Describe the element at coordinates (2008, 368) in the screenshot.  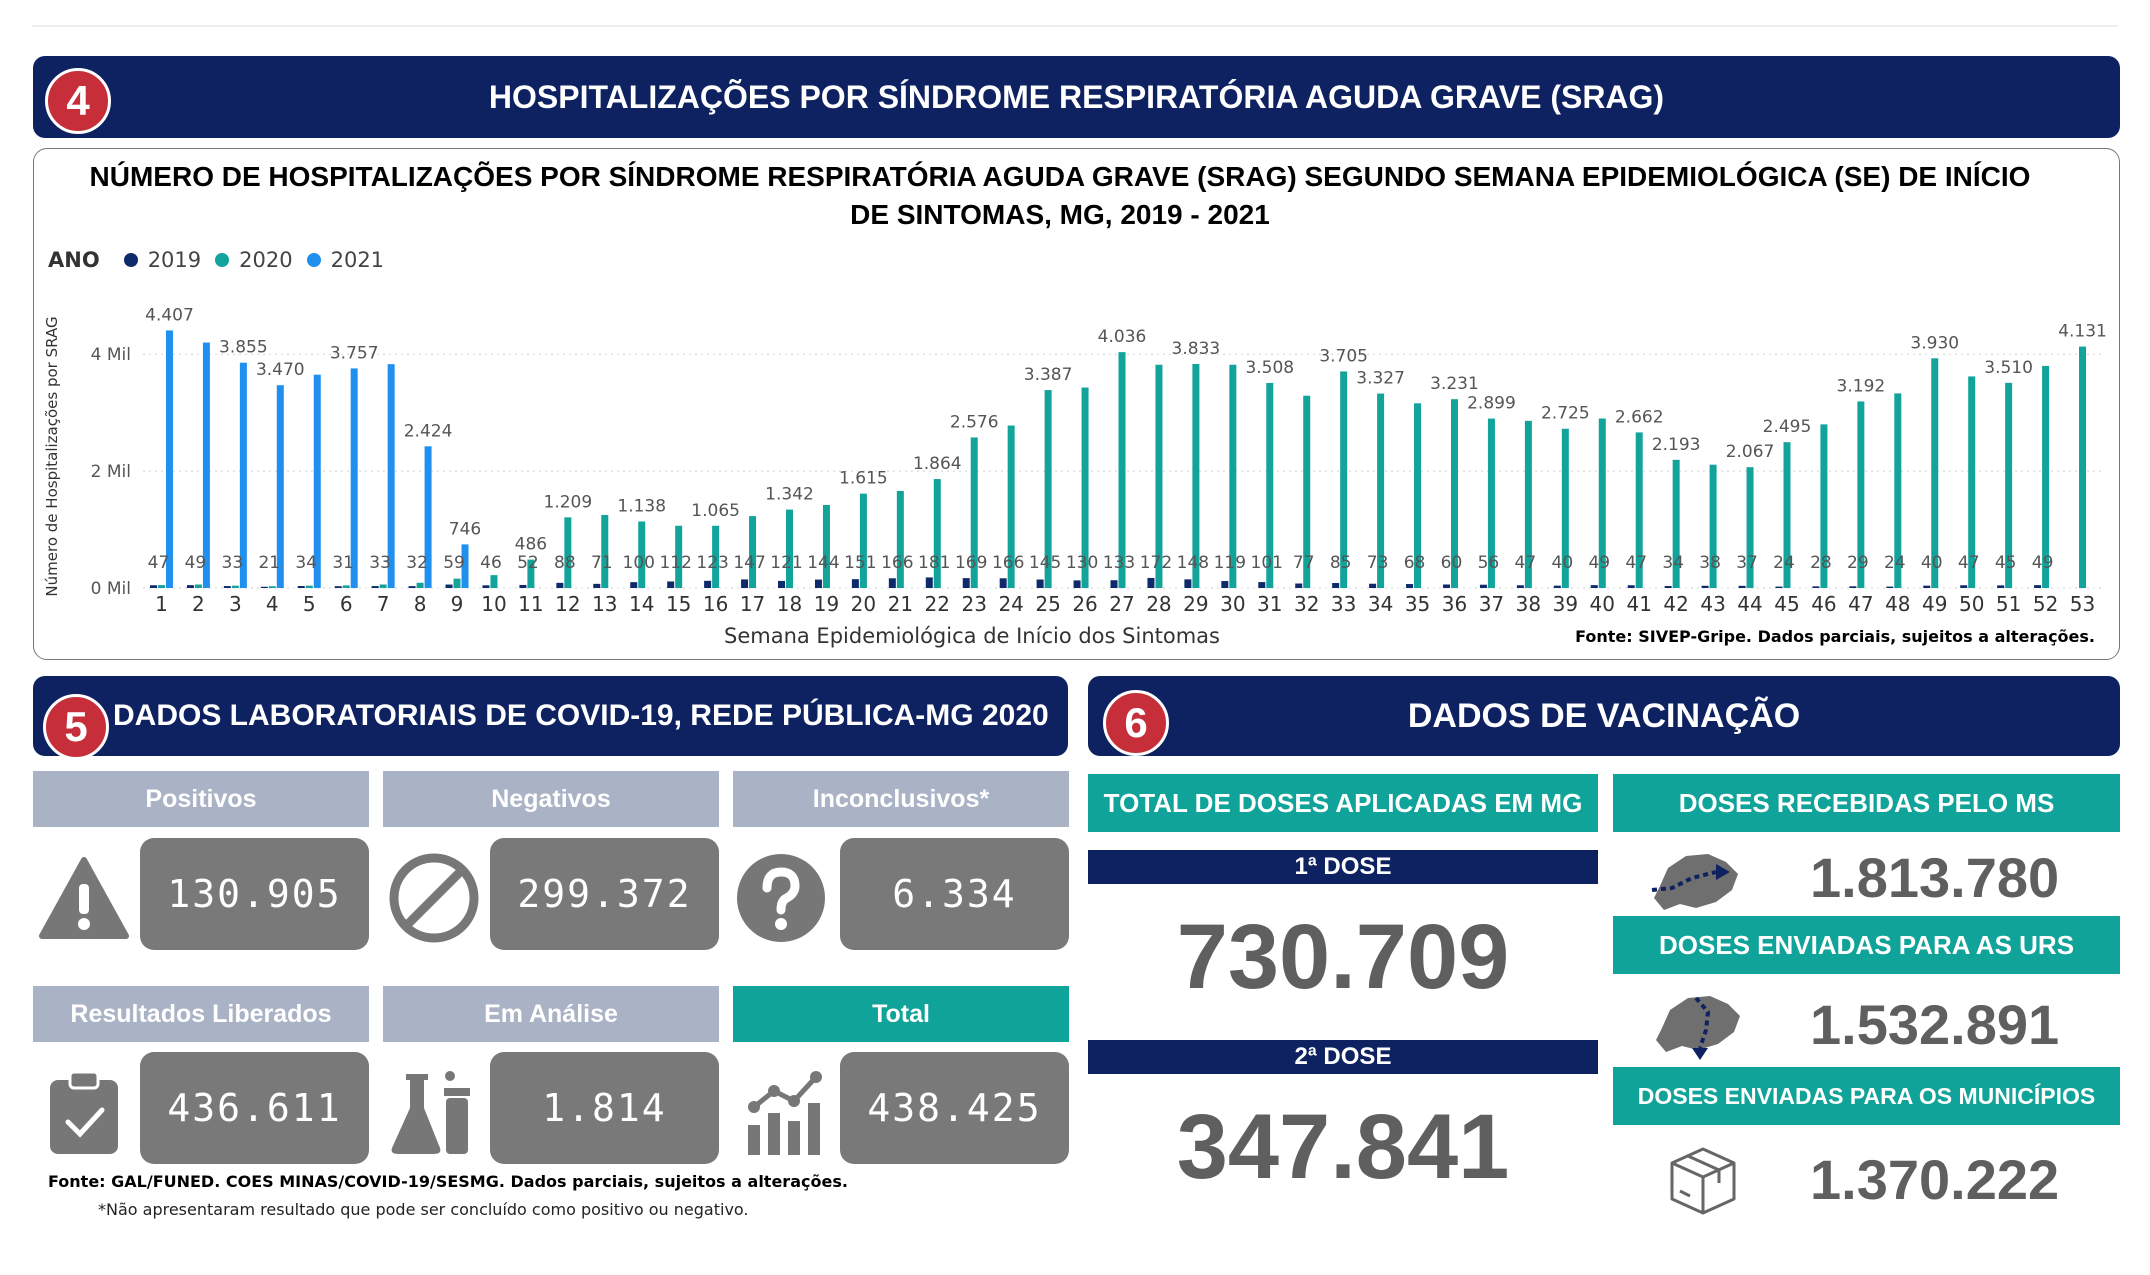
I see `data-label-2020: 3.510` at that location.